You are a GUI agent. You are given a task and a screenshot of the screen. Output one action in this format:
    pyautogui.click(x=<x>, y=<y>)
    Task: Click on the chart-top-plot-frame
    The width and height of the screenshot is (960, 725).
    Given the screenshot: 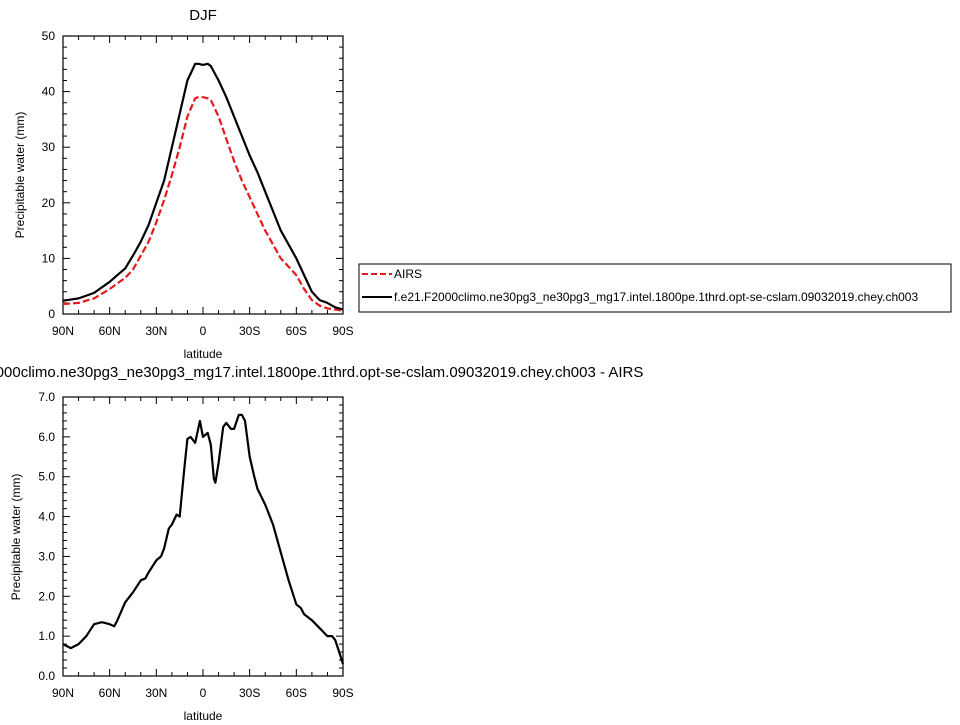 What is the action you would take?
    pyautogui.click(x=203, y=175)
    